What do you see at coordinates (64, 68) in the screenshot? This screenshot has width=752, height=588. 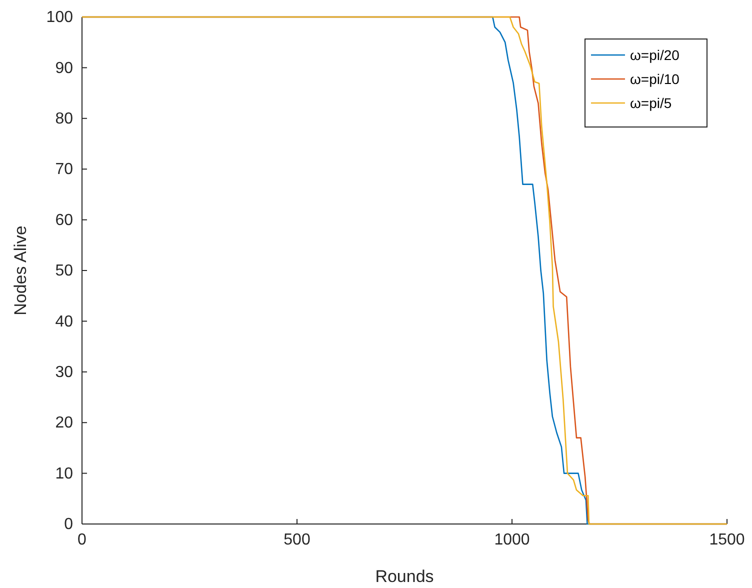 I see `y-tick-label: 90` at bounding box center [64, 68].